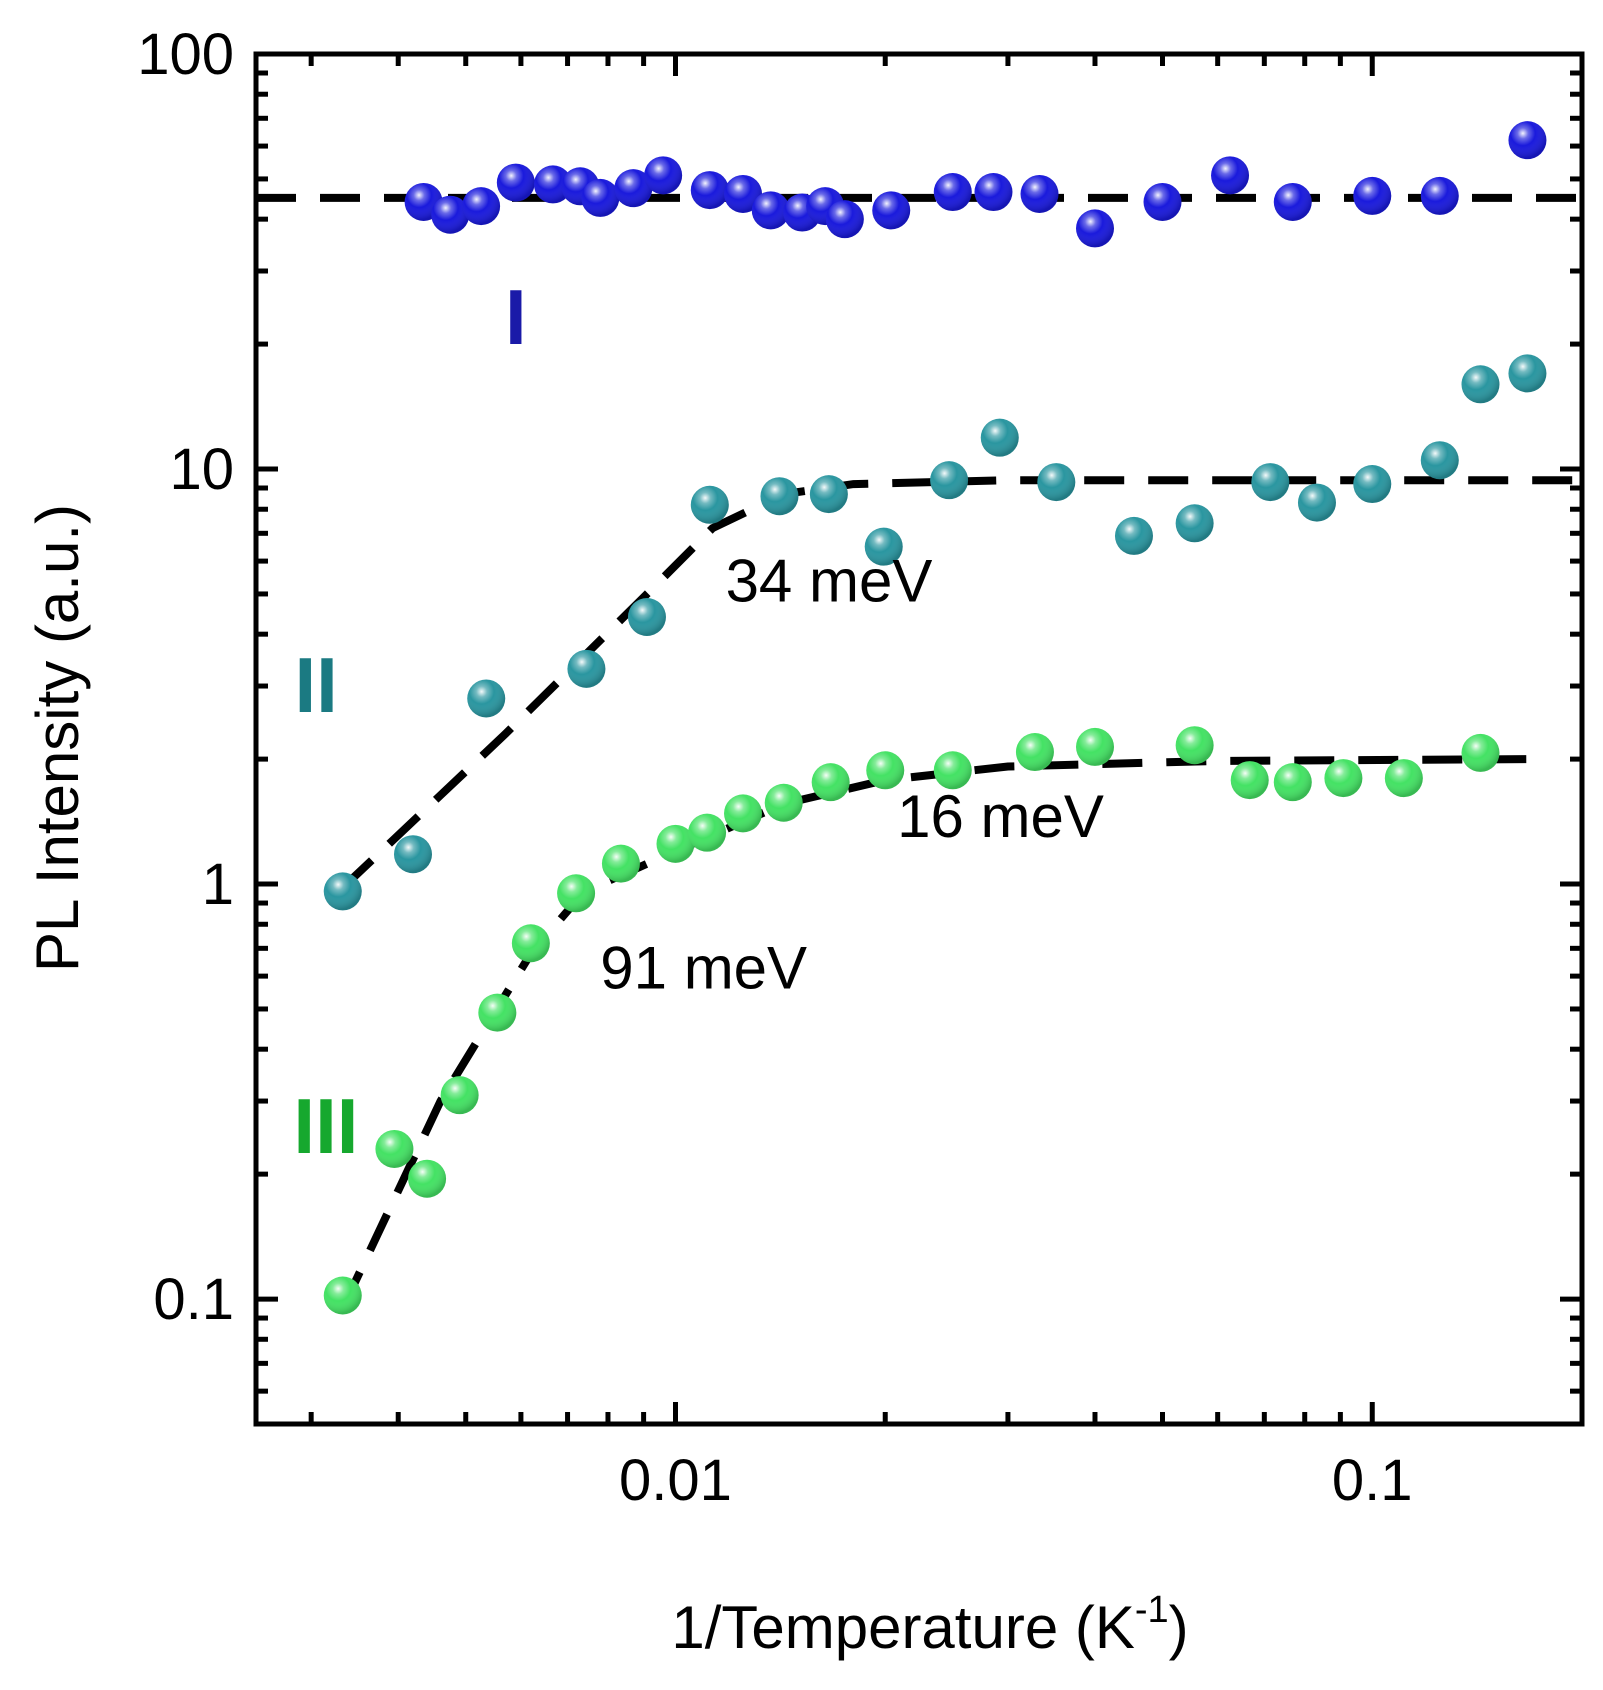  Describe the element at coordinates (929, 1625) in the screenshot. I see `x-axis-title: 1/Temperature (K-1)` at that location.